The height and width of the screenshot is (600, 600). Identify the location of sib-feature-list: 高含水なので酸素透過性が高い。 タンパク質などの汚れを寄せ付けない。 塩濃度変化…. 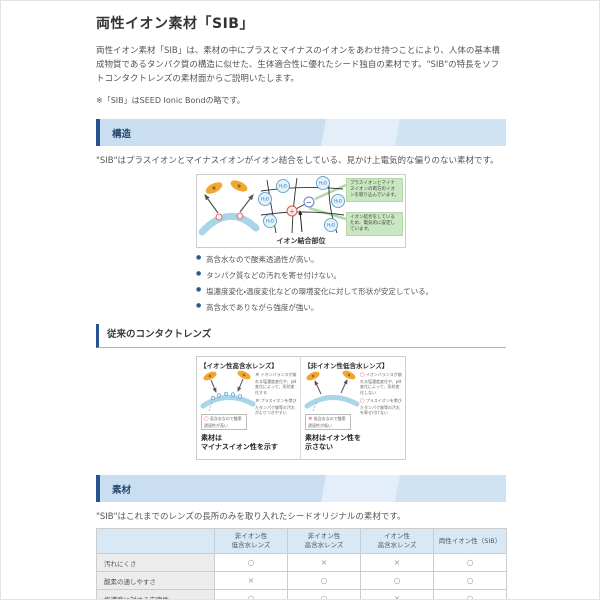
(351, 283).